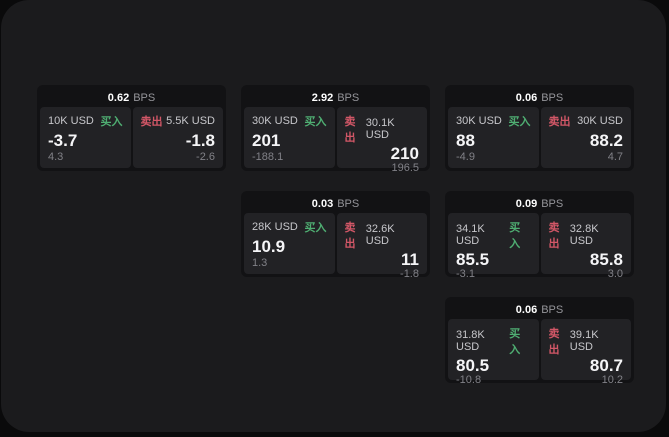 Image resolution: width=669 pixels, height=437 pixels. I want to click on buy-size: 28K USD, so click(275, 227).